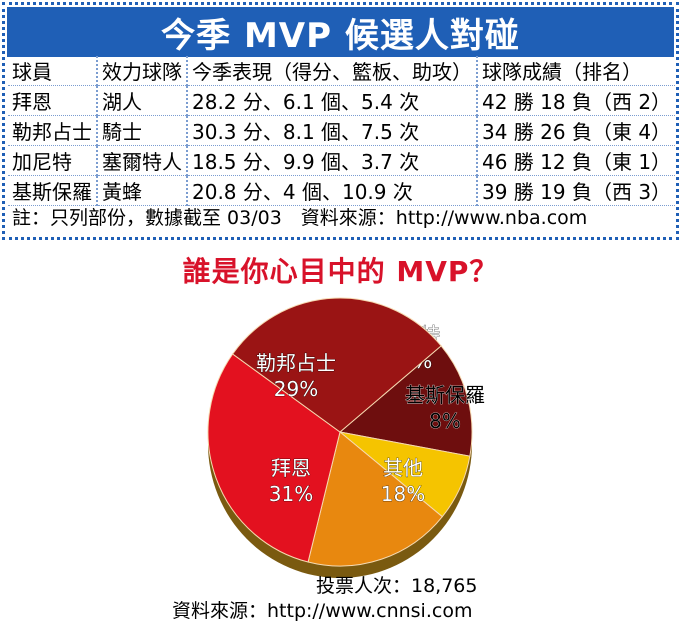 This screenshot has width=681, height=623. Describe the element at coordinates (296, 389) in the screenshot. I see `pie-value-4: 29%` at that location.